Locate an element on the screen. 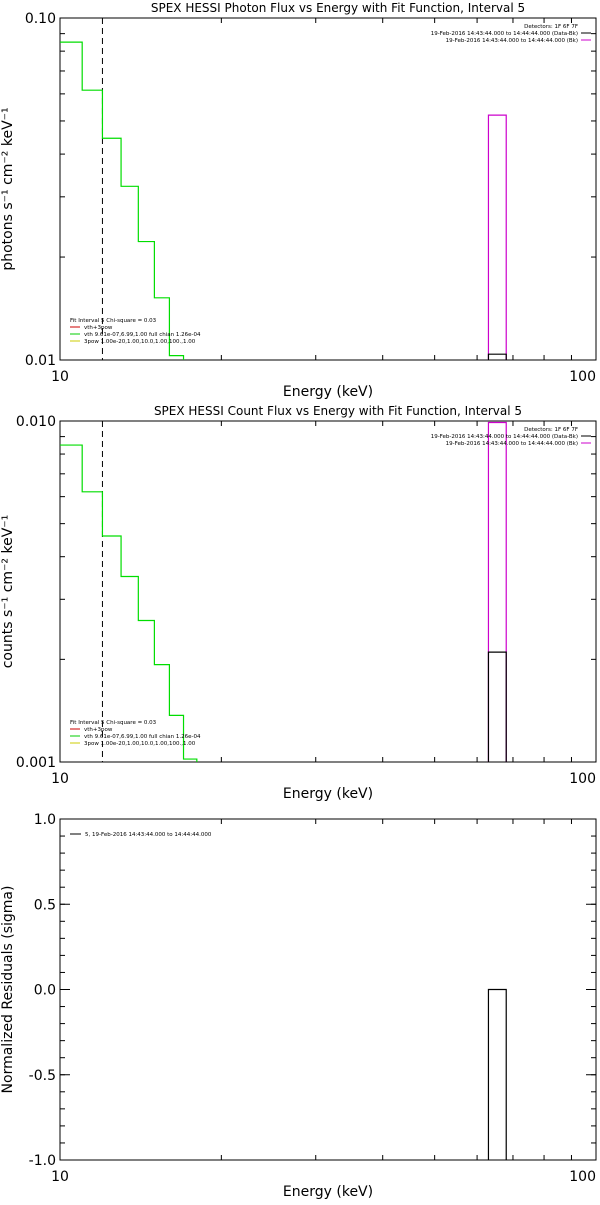  y-tick-label: 1.0 is located at coordinates (45, 820).